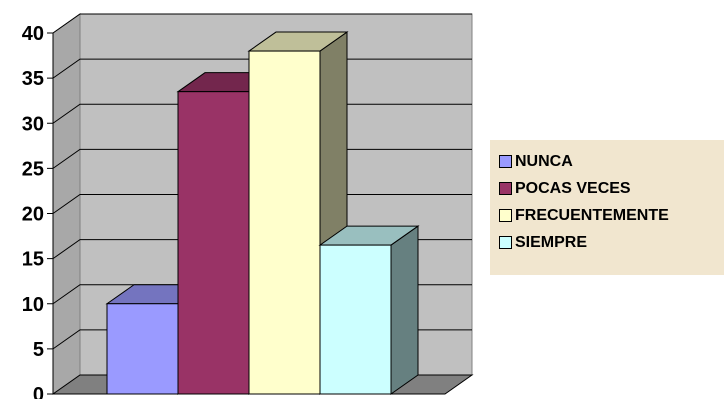  What do you see at coordinates (33, 215) in the screenshot?
I see `y-tick-label: 20` at bounding box center [33, 215].